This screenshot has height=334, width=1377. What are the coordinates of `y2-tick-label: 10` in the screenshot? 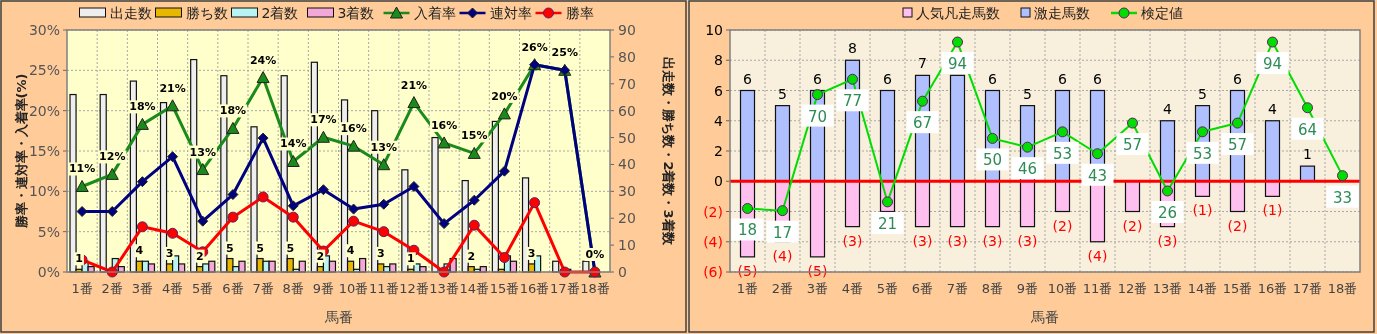 It's located at (627, 245).